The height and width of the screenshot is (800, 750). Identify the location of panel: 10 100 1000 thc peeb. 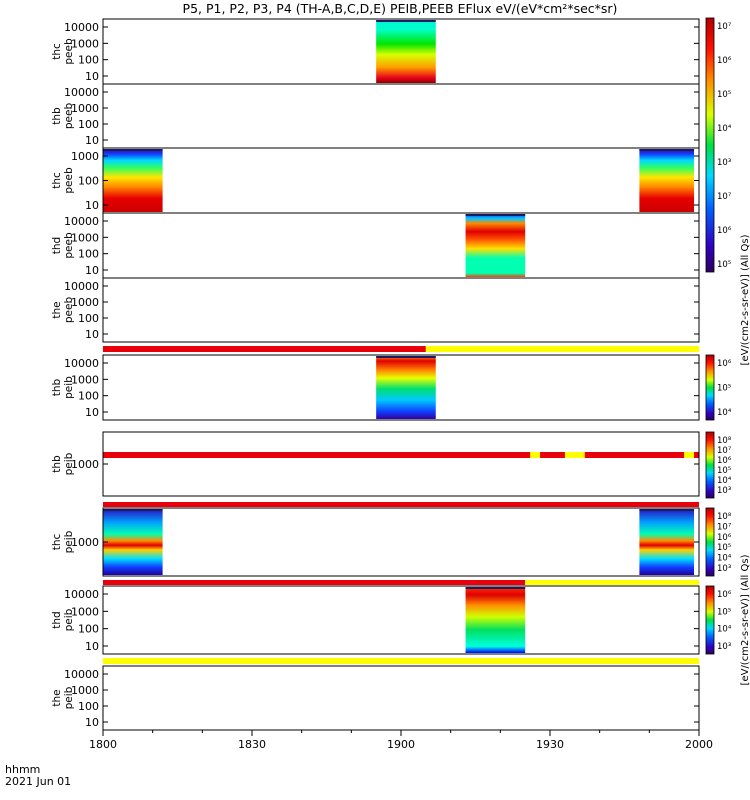
(375, 180).